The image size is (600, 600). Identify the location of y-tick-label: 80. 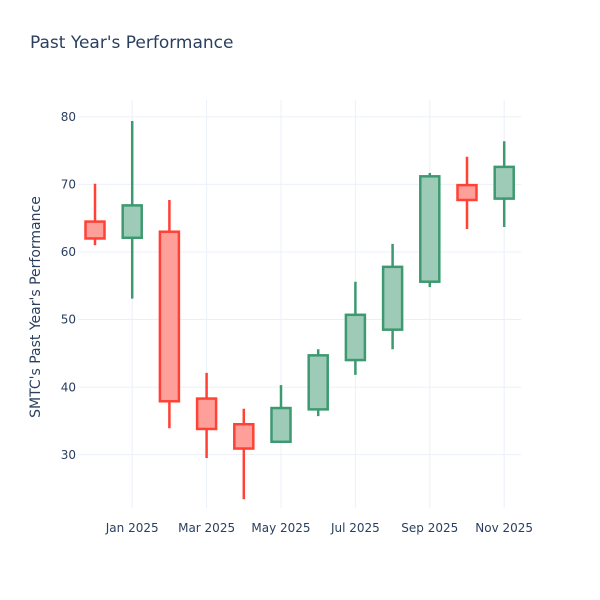
(68, 117).